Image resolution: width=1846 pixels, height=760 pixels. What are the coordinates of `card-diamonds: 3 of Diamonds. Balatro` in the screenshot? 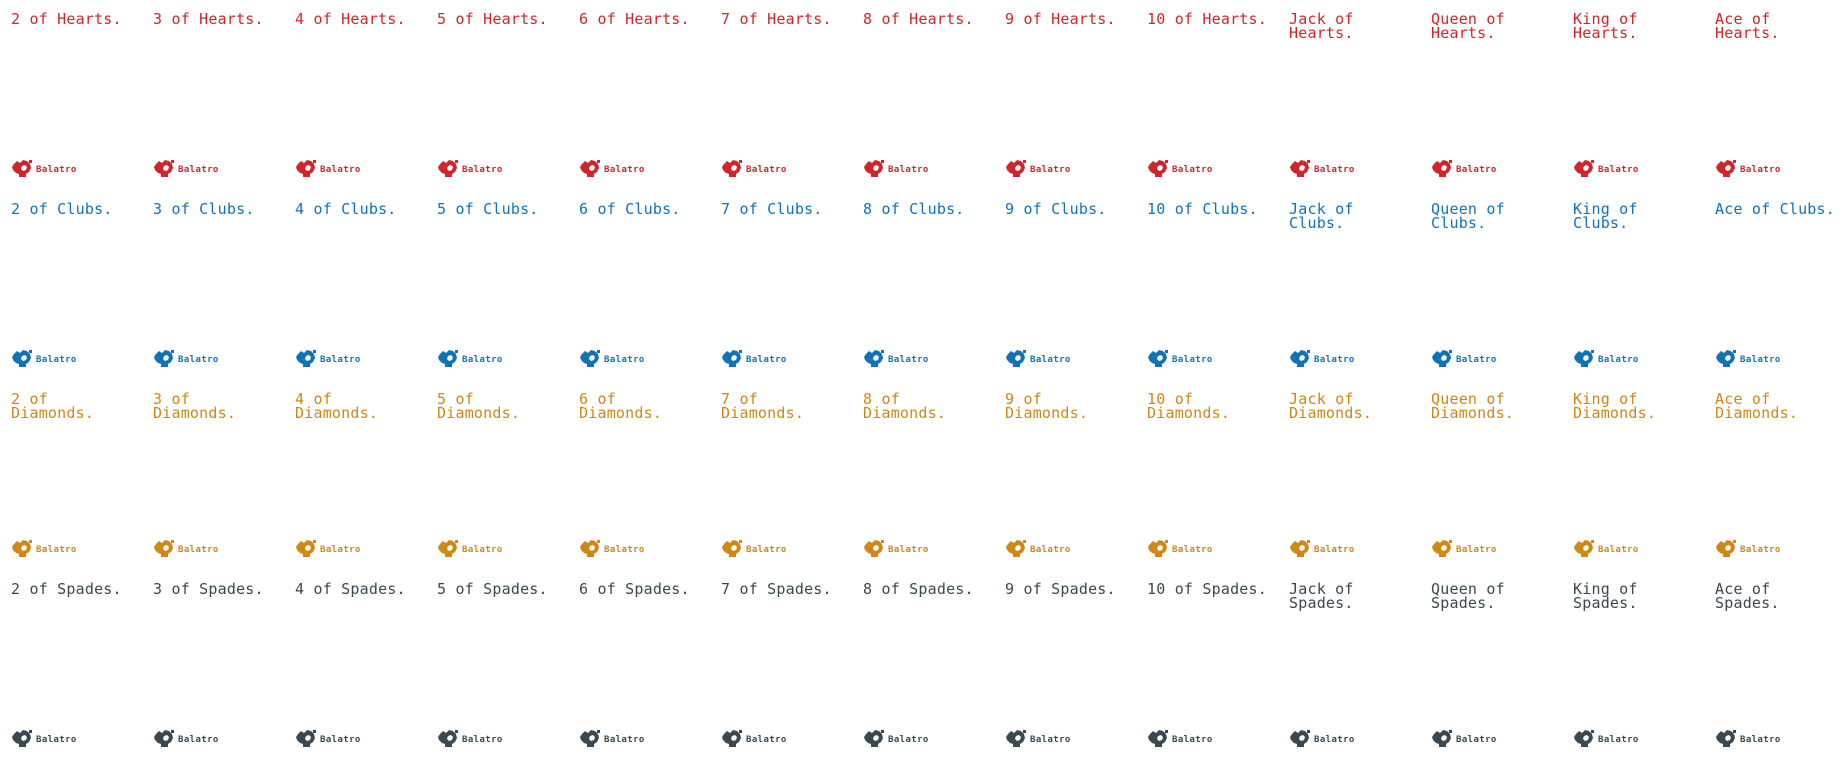 It's located at (213, 475).